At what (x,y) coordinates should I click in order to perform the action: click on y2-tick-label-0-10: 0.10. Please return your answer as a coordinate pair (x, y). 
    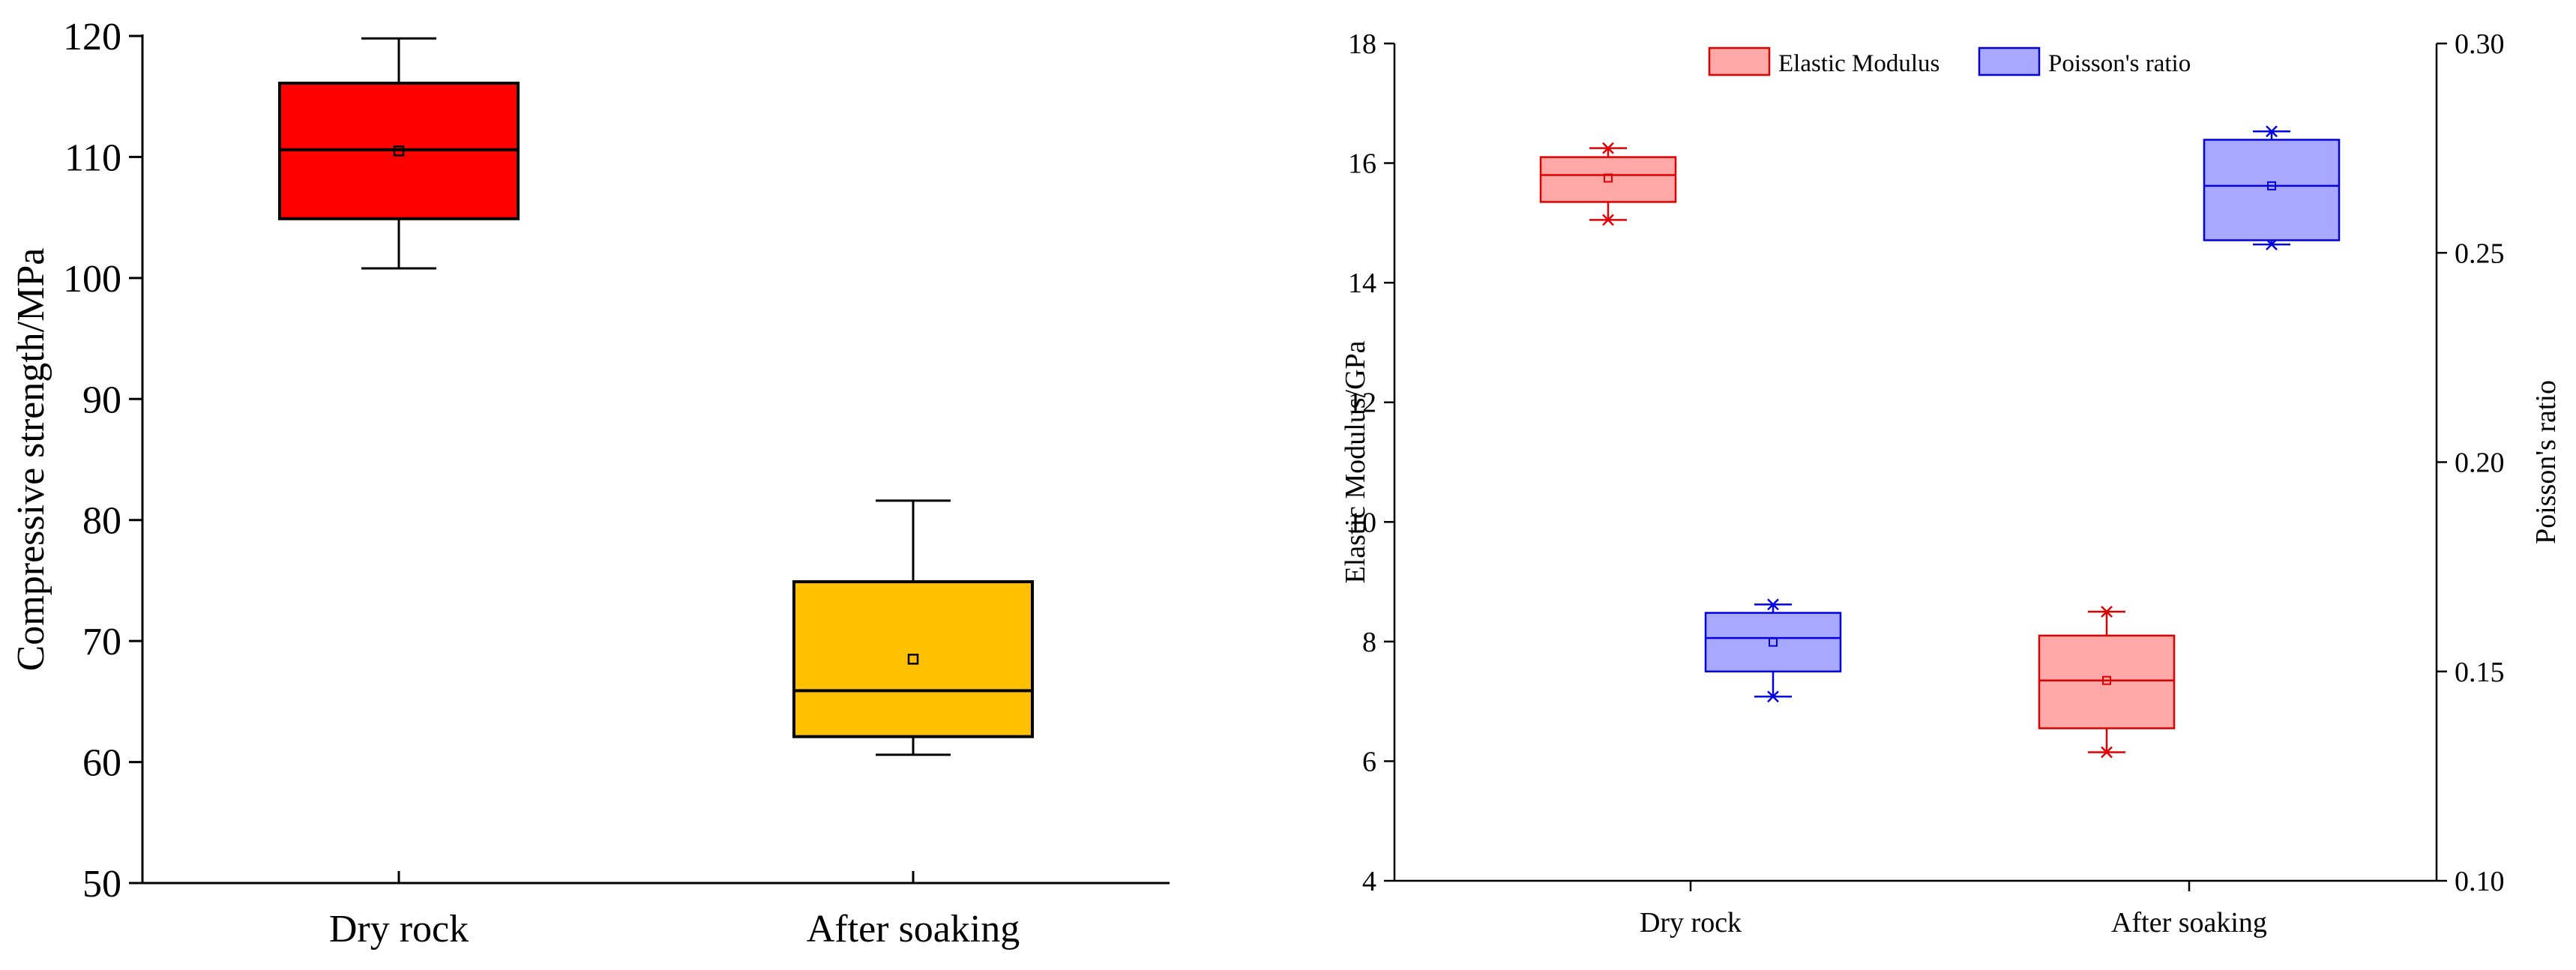
    Looking at the image, I should click on (2480, 881).